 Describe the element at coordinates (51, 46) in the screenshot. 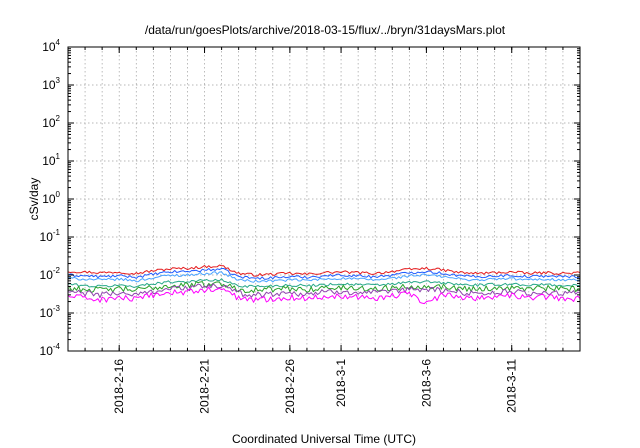

I see `y-tick-label: 10⁴` at that location.